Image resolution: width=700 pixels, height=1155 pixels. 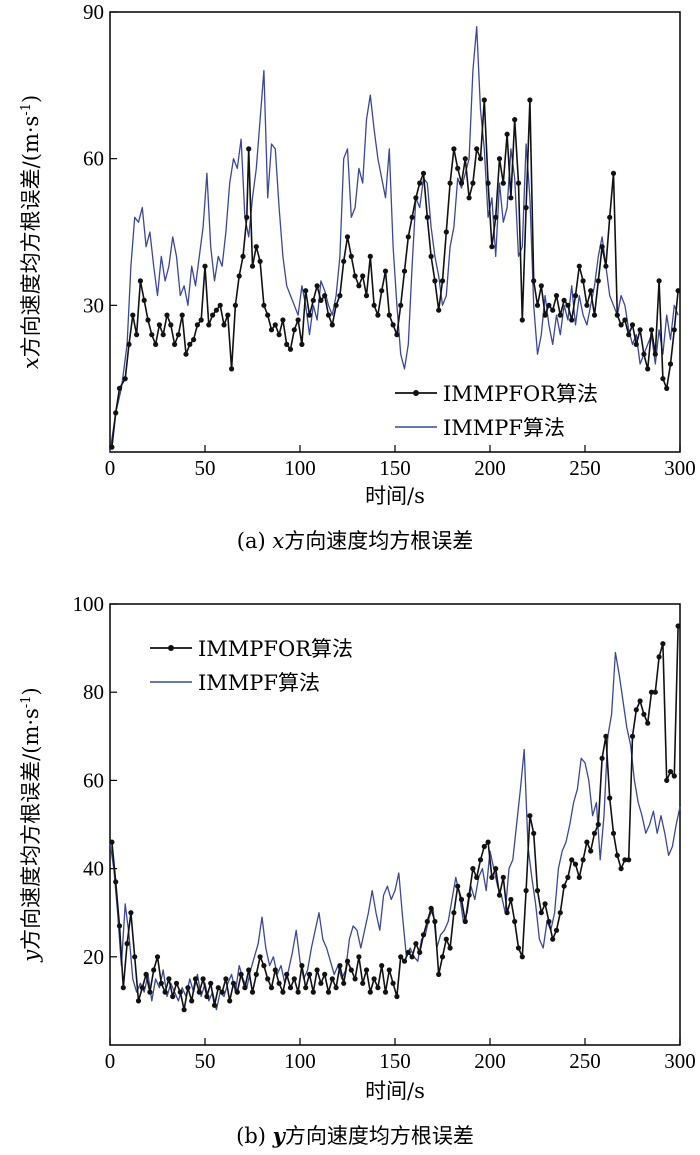 I want to click on x-tick-label: 100, so click(x=300, y=1061).